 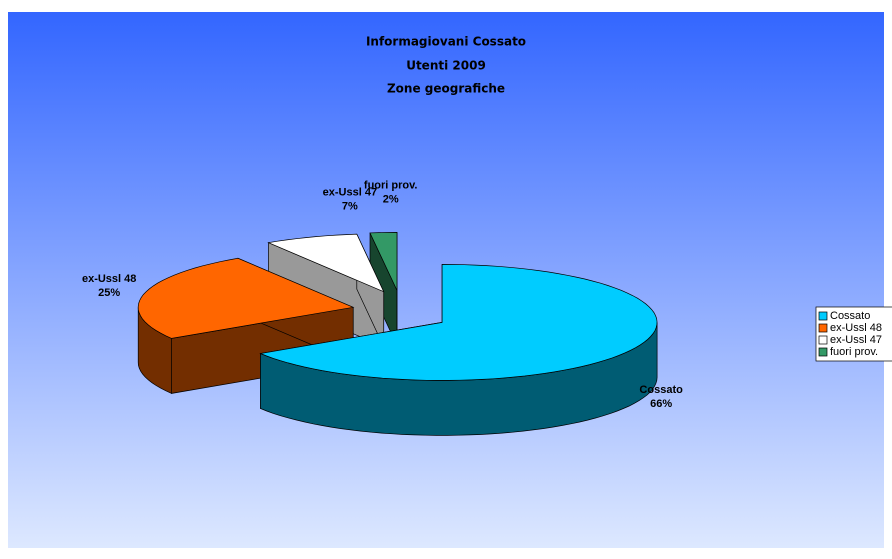 What do you see at coordinates (661, 404) in the screenshot?
I see `data-label: 66%` at bounding box center [661, 404].